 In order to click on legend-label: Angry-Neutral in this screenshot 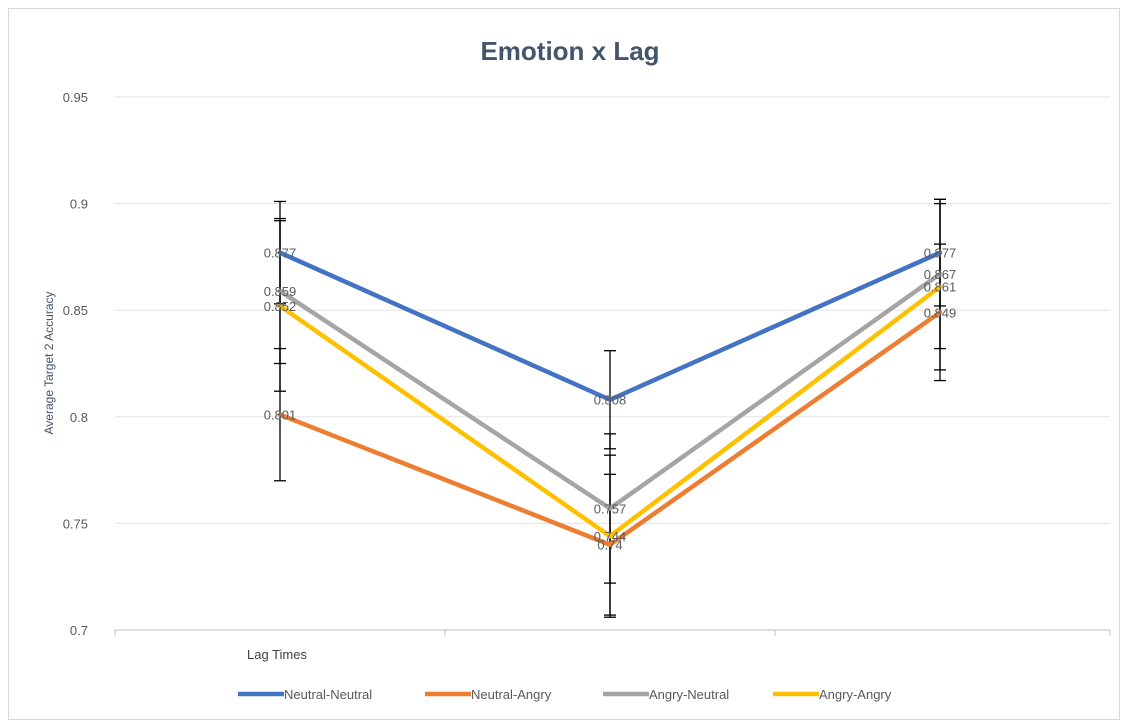, I will do `click(689, 694)`.